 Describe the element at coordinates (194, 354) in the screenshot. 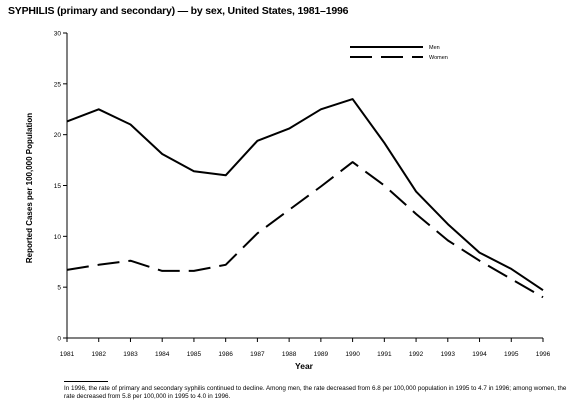

I see `x-tick-label: 1985` at that location.